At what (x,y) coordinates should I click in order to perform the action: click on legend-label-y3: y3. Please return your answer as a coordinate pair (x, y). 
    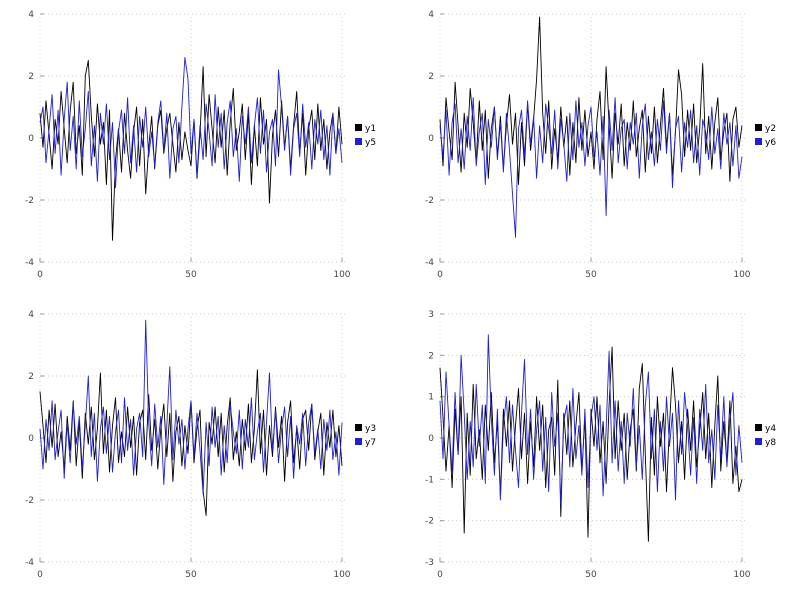
    Looking at the image, I should click on (370, 429).